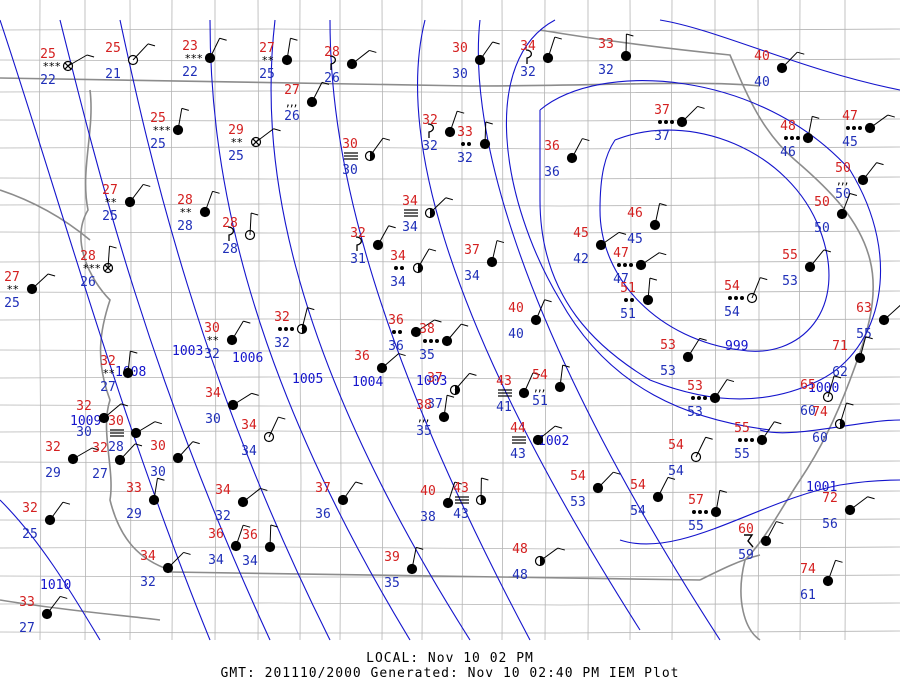  What do you see at coordinates (230, 249) in the screenshot?
I see `dewpoint-label: 28` at bounding box center [230, 249].